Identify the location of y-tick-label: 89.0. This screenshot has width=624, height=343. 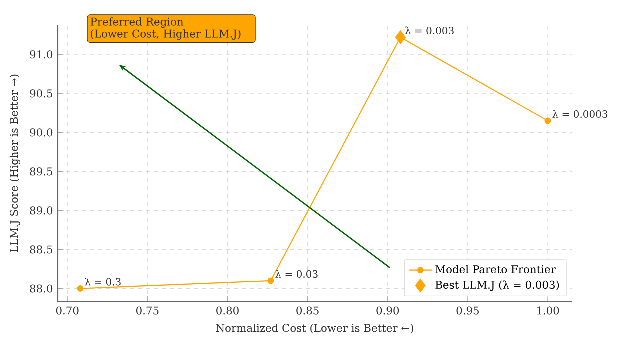
(41, 210).